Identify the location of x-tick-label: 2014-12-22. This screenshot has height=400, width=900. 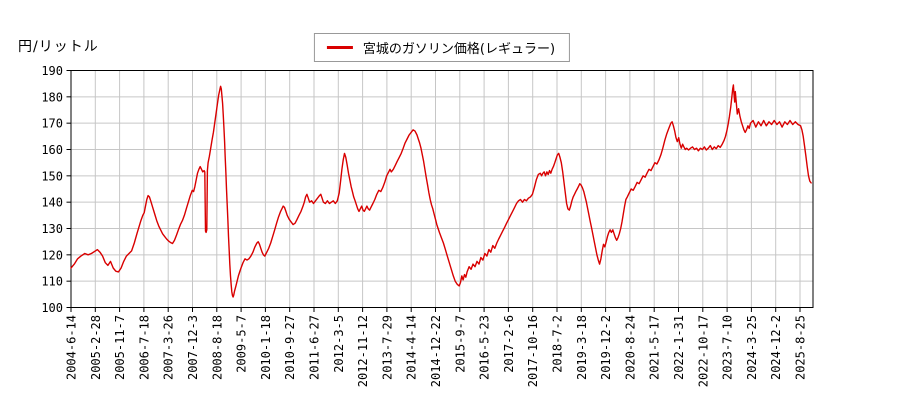
(436, 351).